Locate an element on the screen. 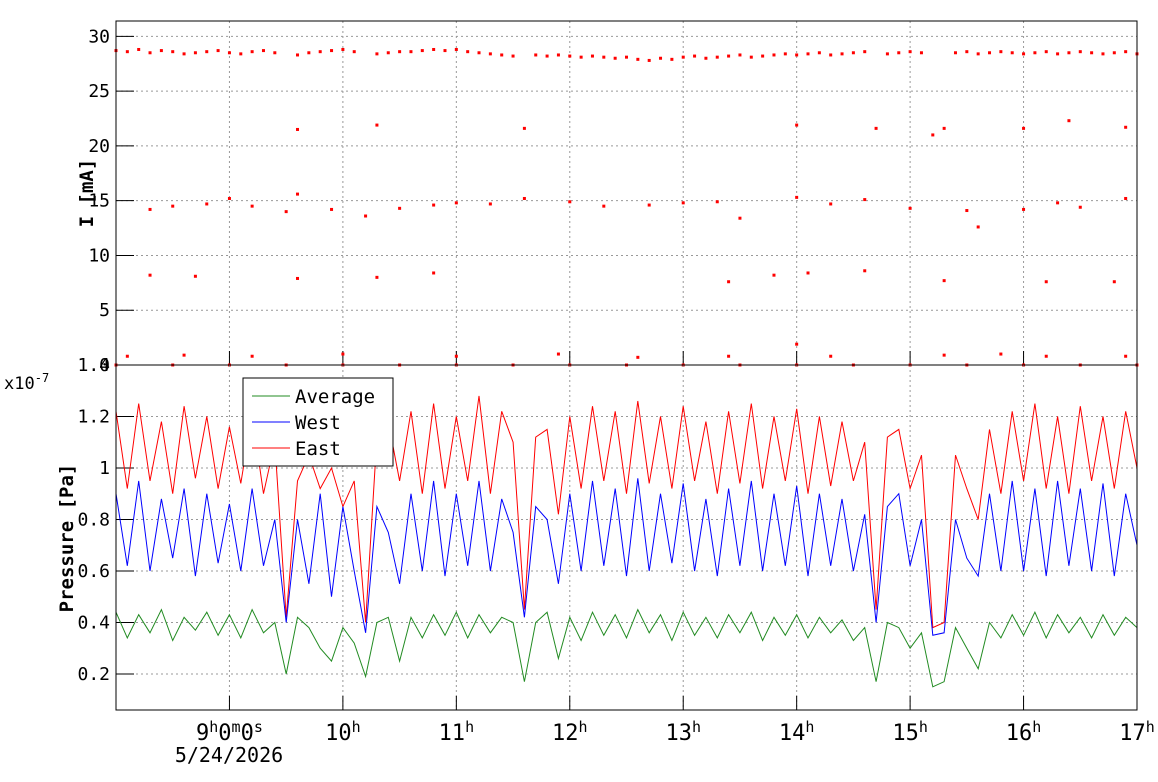 Image resolution: width=1158 pixels, height=782 pixels. legend-label: East is located at coordinates (318, 449).